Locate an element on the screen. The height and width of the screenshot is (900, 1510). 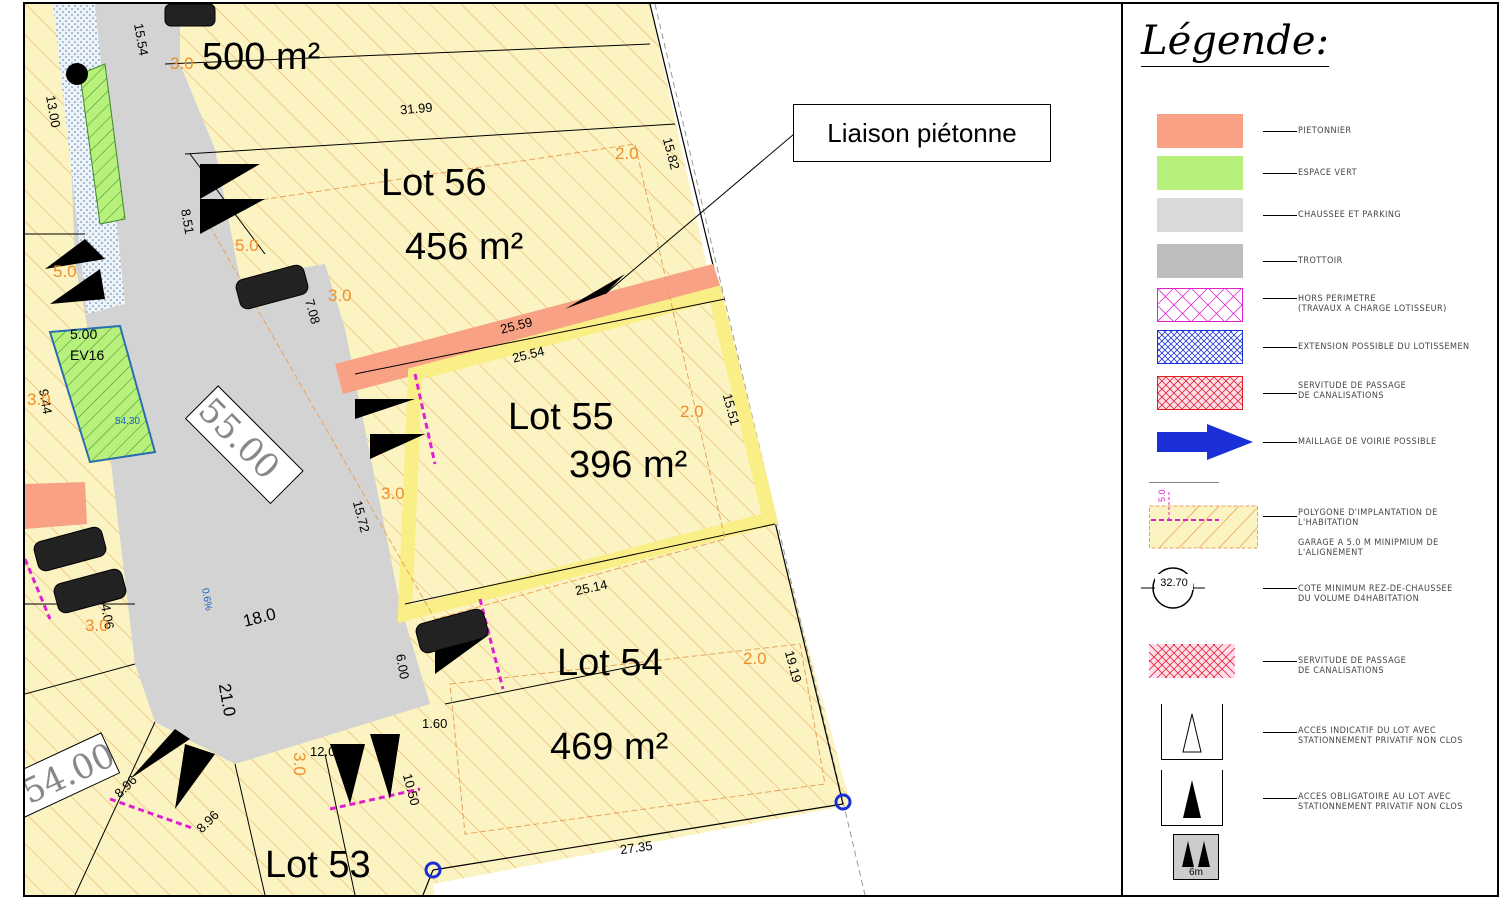
lot-53-name: Lot 53 is located at coordinates (318, 865).